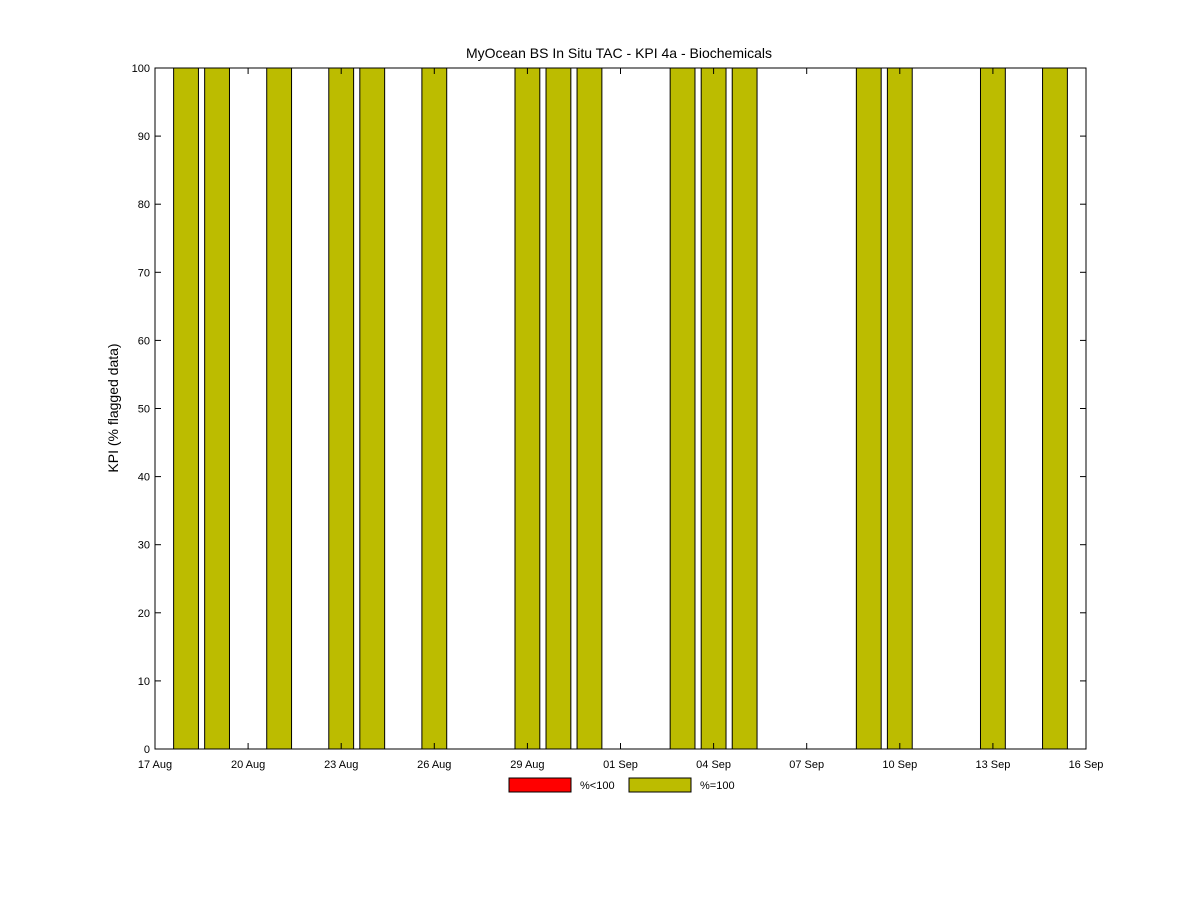 The width and height of the screenshot is (1200, 900). Describe the element at coordinates (147, 750) in the screenshot. I see `y-tick-label: 0` at that location.